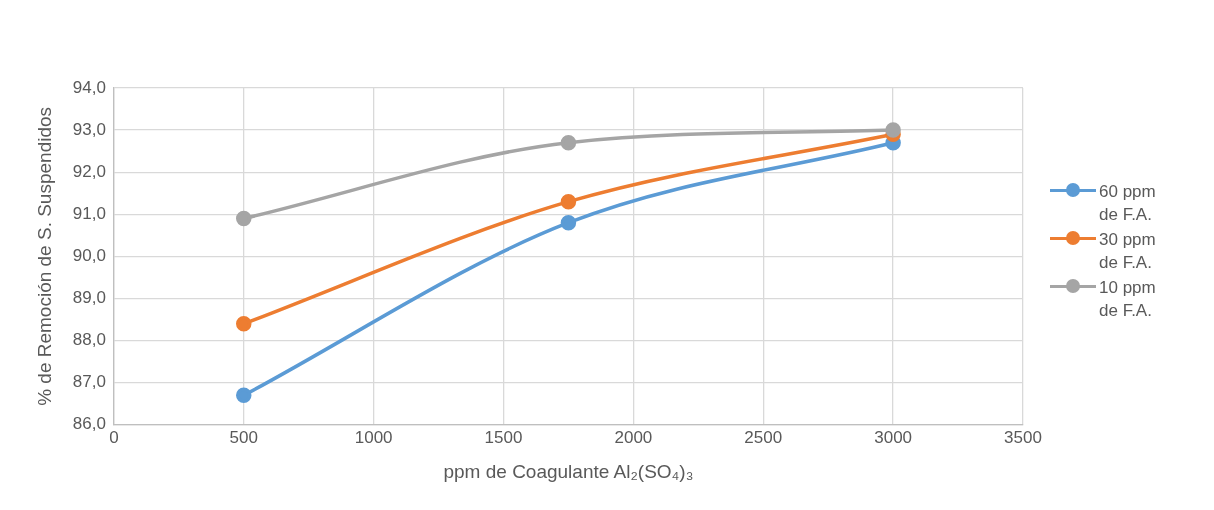  I want to click on x-tick-label: 1500, so click(503, 437).